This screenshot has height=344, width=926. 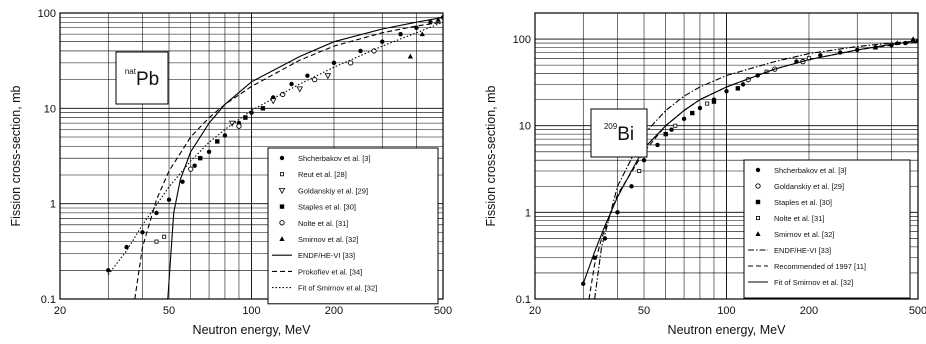 What do you see at coordinates (147, 79) in the screenshot?
I see `nuclide-symbol: Pb` at bounding box center [147, 79].